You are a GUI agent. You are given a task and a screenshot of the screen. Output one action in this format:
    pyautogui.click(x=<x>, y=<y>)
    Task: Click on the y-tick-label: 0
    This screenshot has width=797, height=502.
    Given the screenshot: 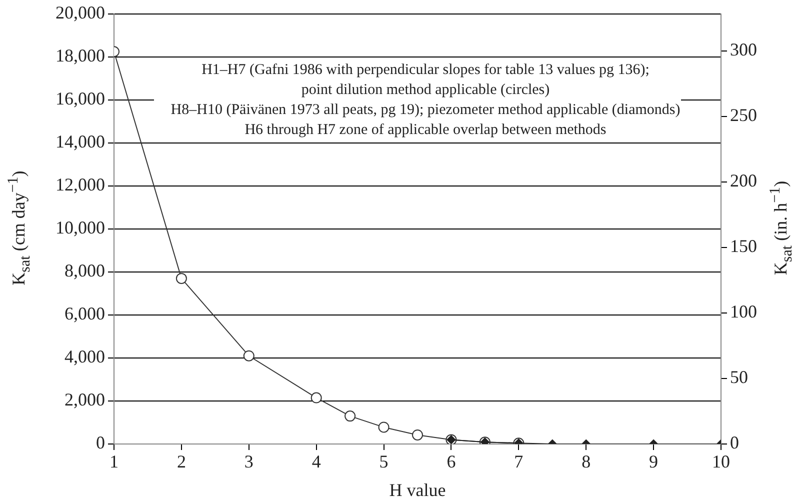 What is the action you would take?
    pyautogui.click(x=100, y=442)
    